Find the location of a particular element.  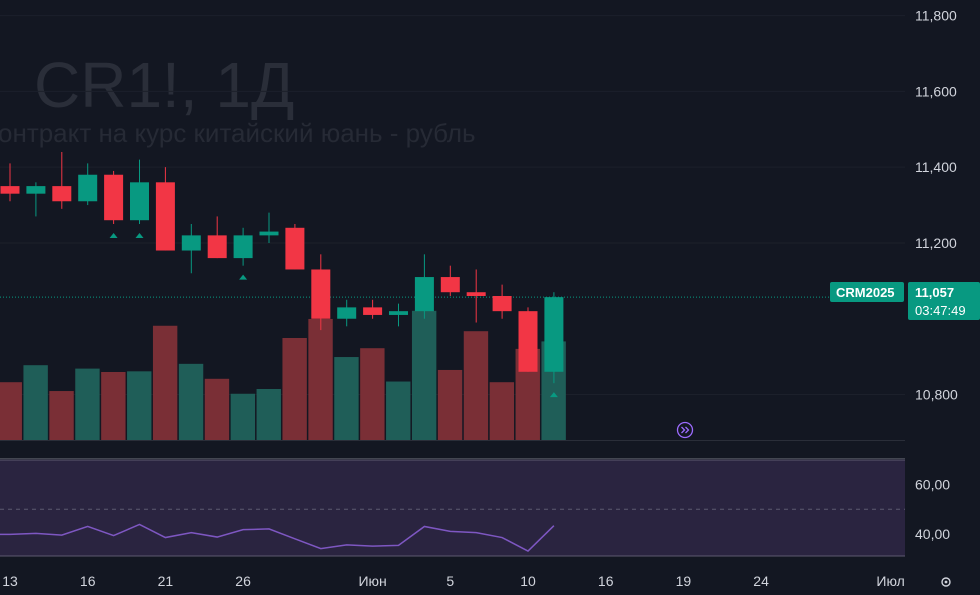

time-tick-label: 10 is located at coordinates (528, 581).